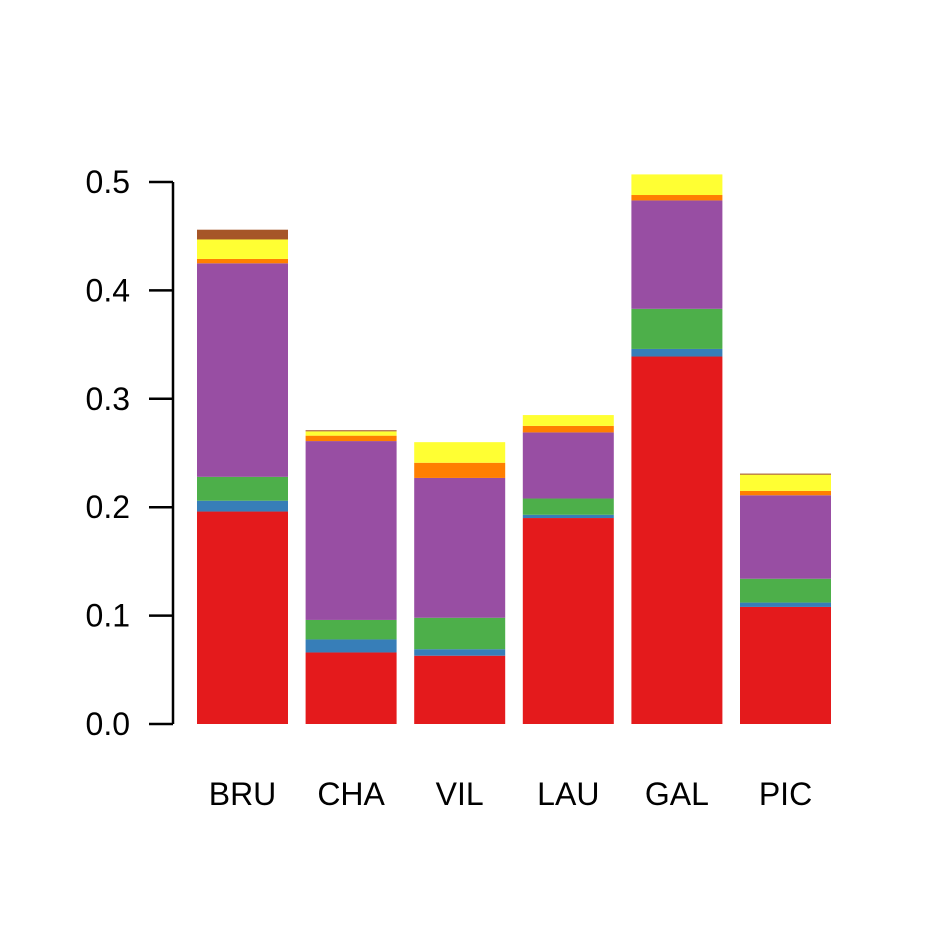 This screenshot has height=949, width=944. I want to click on y-tick-label: 0.4, so click(108, 290).